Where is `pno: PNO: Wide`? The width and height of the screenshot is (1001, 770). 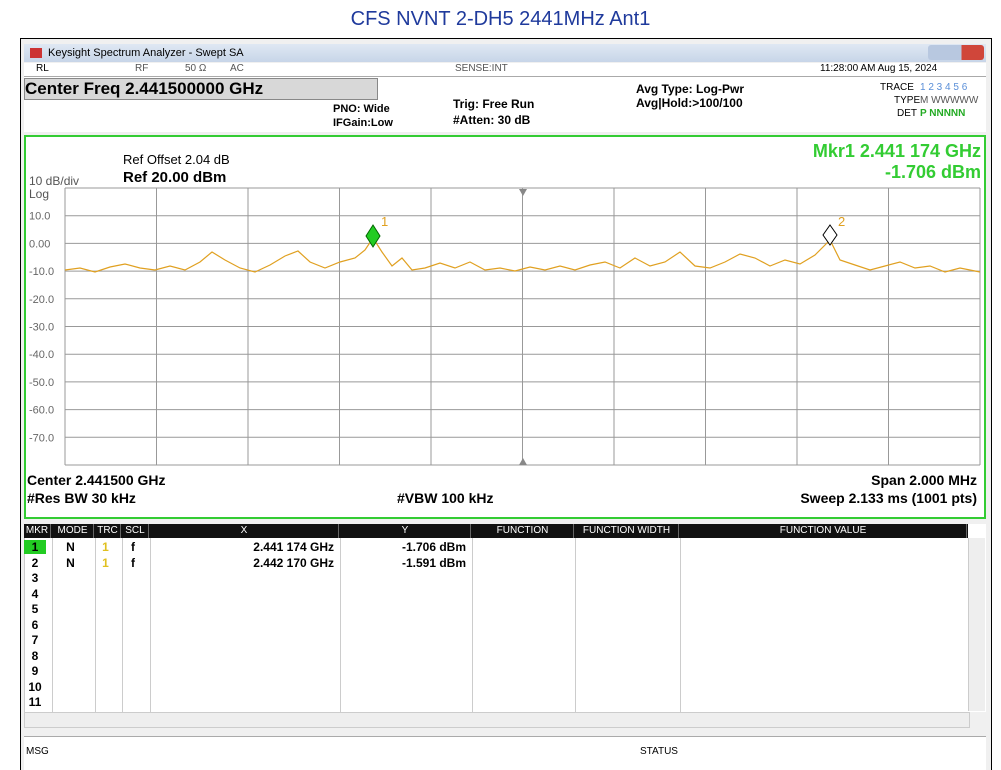 pno: PNO: Wide is located at coordinates (361, 109).